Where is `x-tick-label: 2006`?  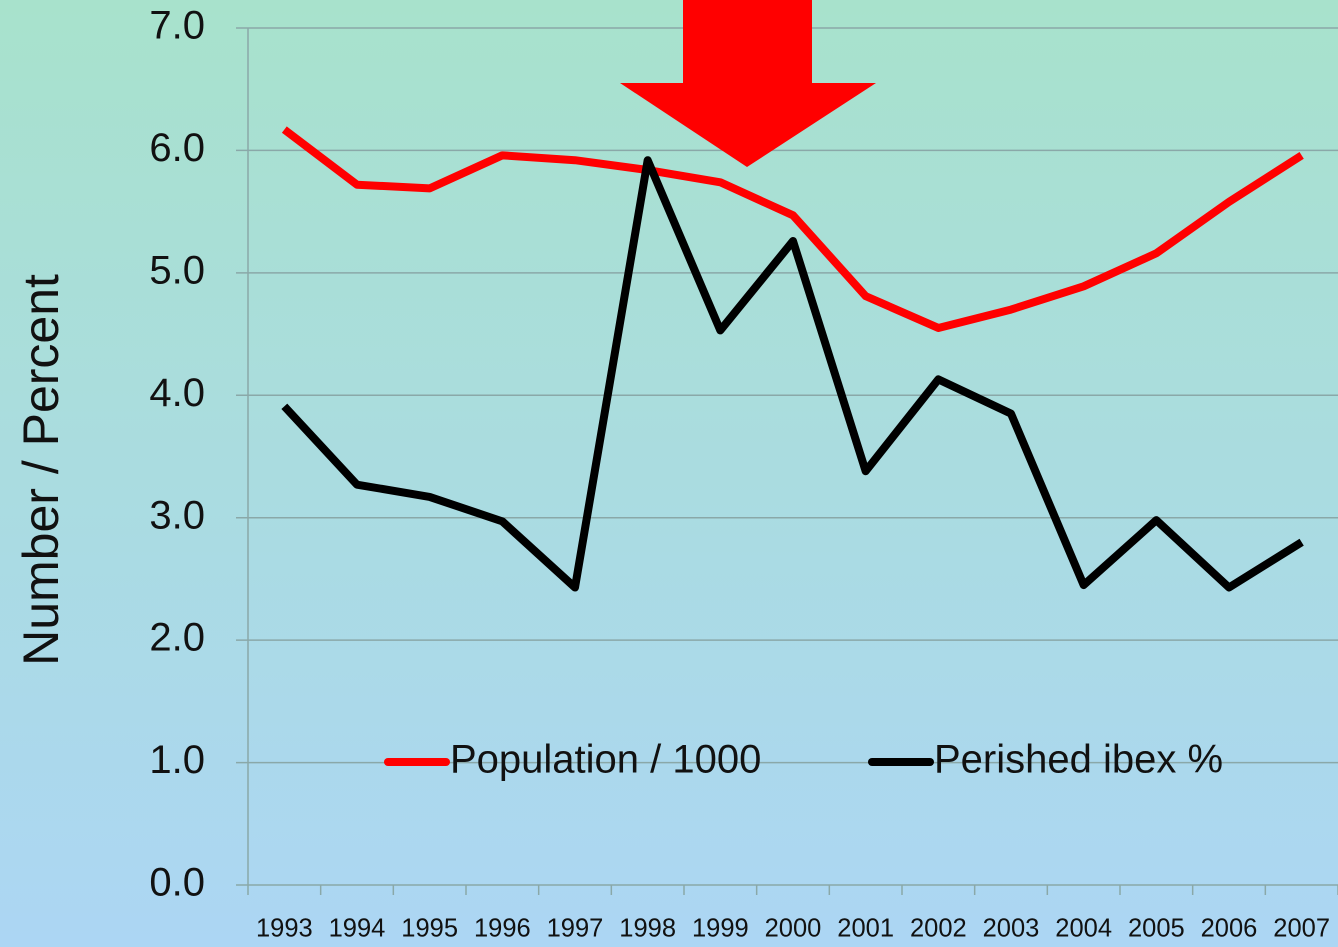 x-tick-label: 2006 is located at coordinates (1229, 929).